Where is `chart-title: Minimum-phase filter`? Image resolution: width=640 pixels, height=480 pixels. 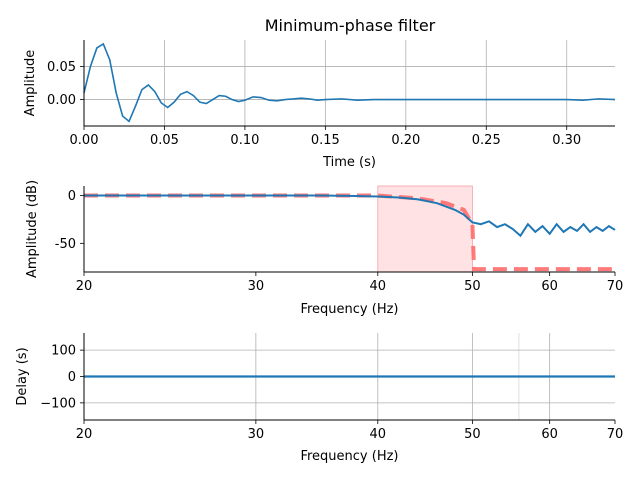 chart-title: Minimum-phase filter is located at coordinates (350, 25).